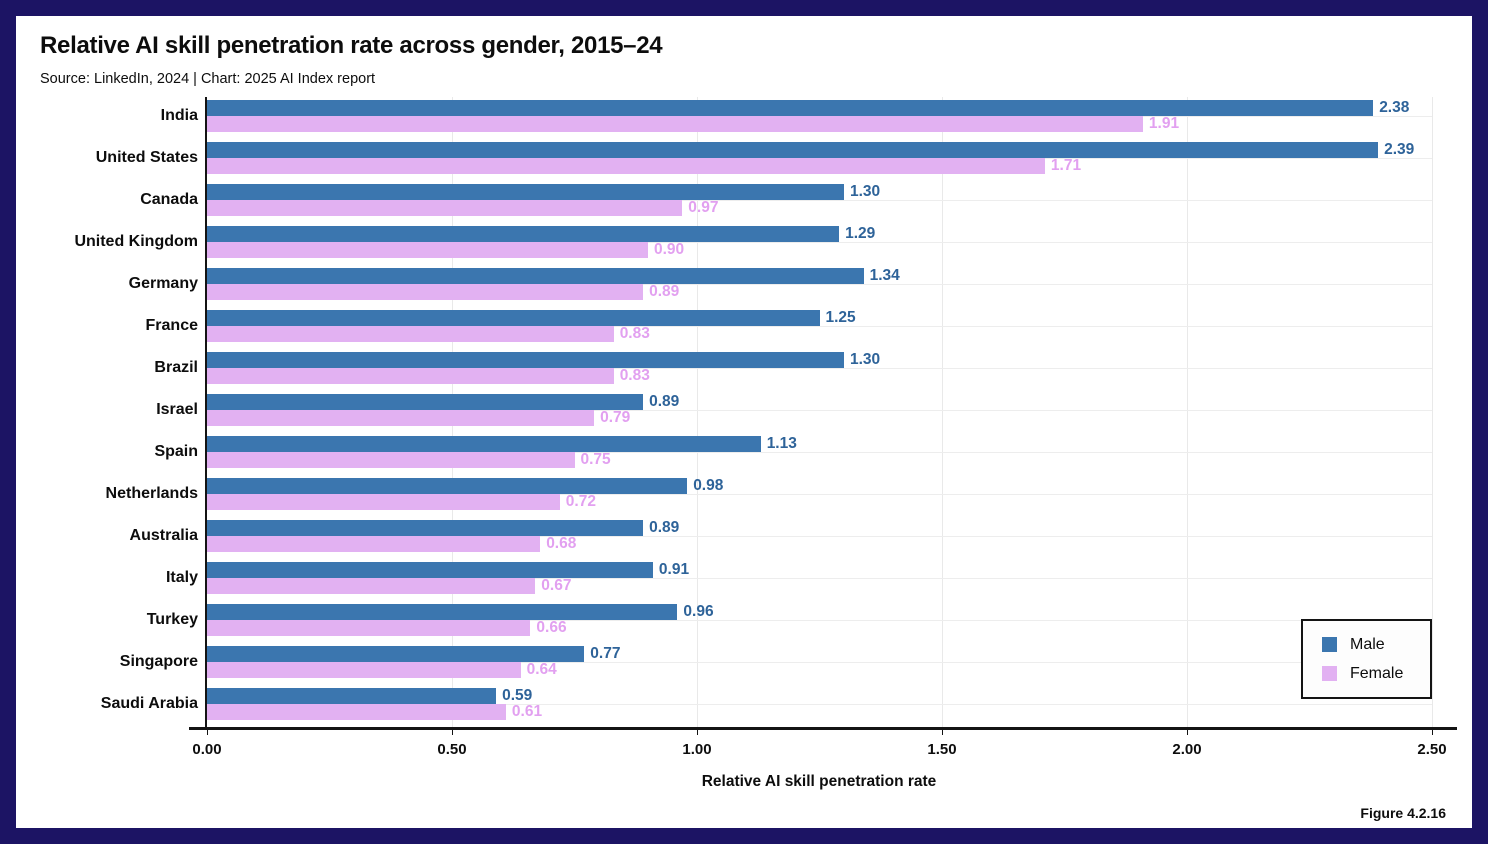  Describe the element at coordinates (840, 317) in the screenshot. I see `male-value-label: 1.25` at that location.